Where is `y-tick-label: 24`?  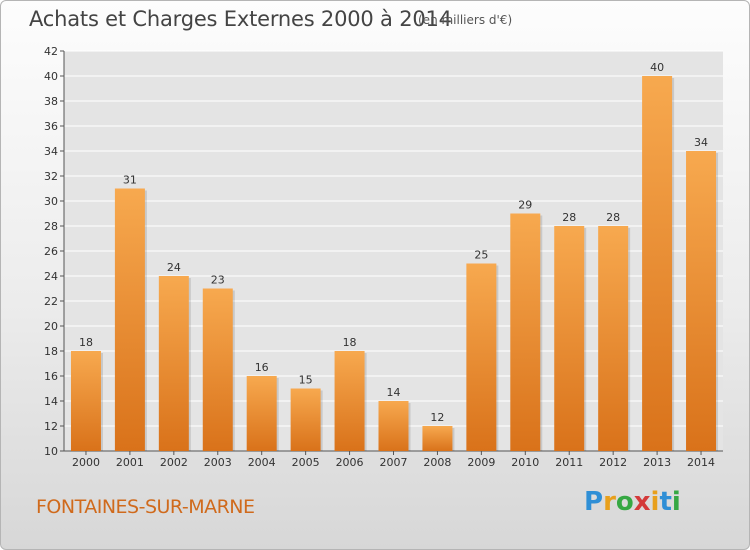
y-tick-label: 24 is located at coordinates (51, 276).